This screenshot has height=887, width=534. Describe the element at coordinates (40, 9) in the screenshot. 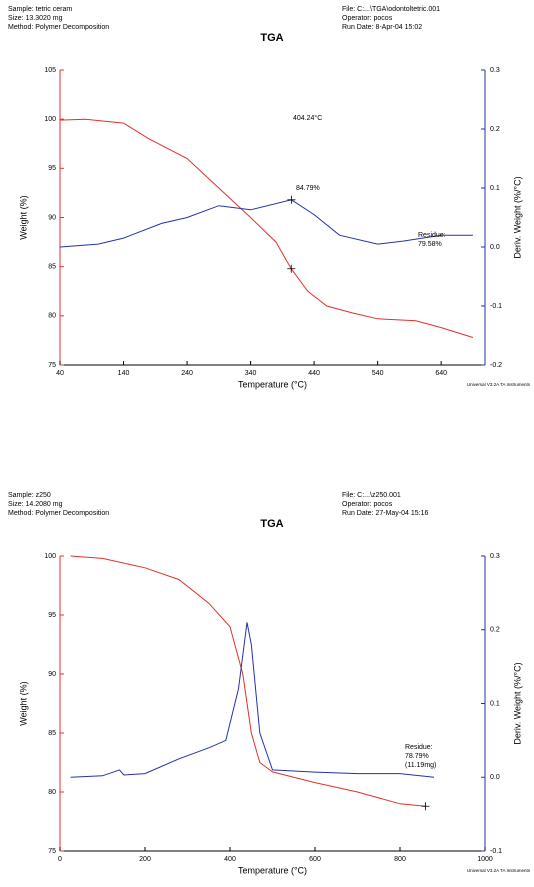

I see `info-left: Sample: tetric ceram` at that location.